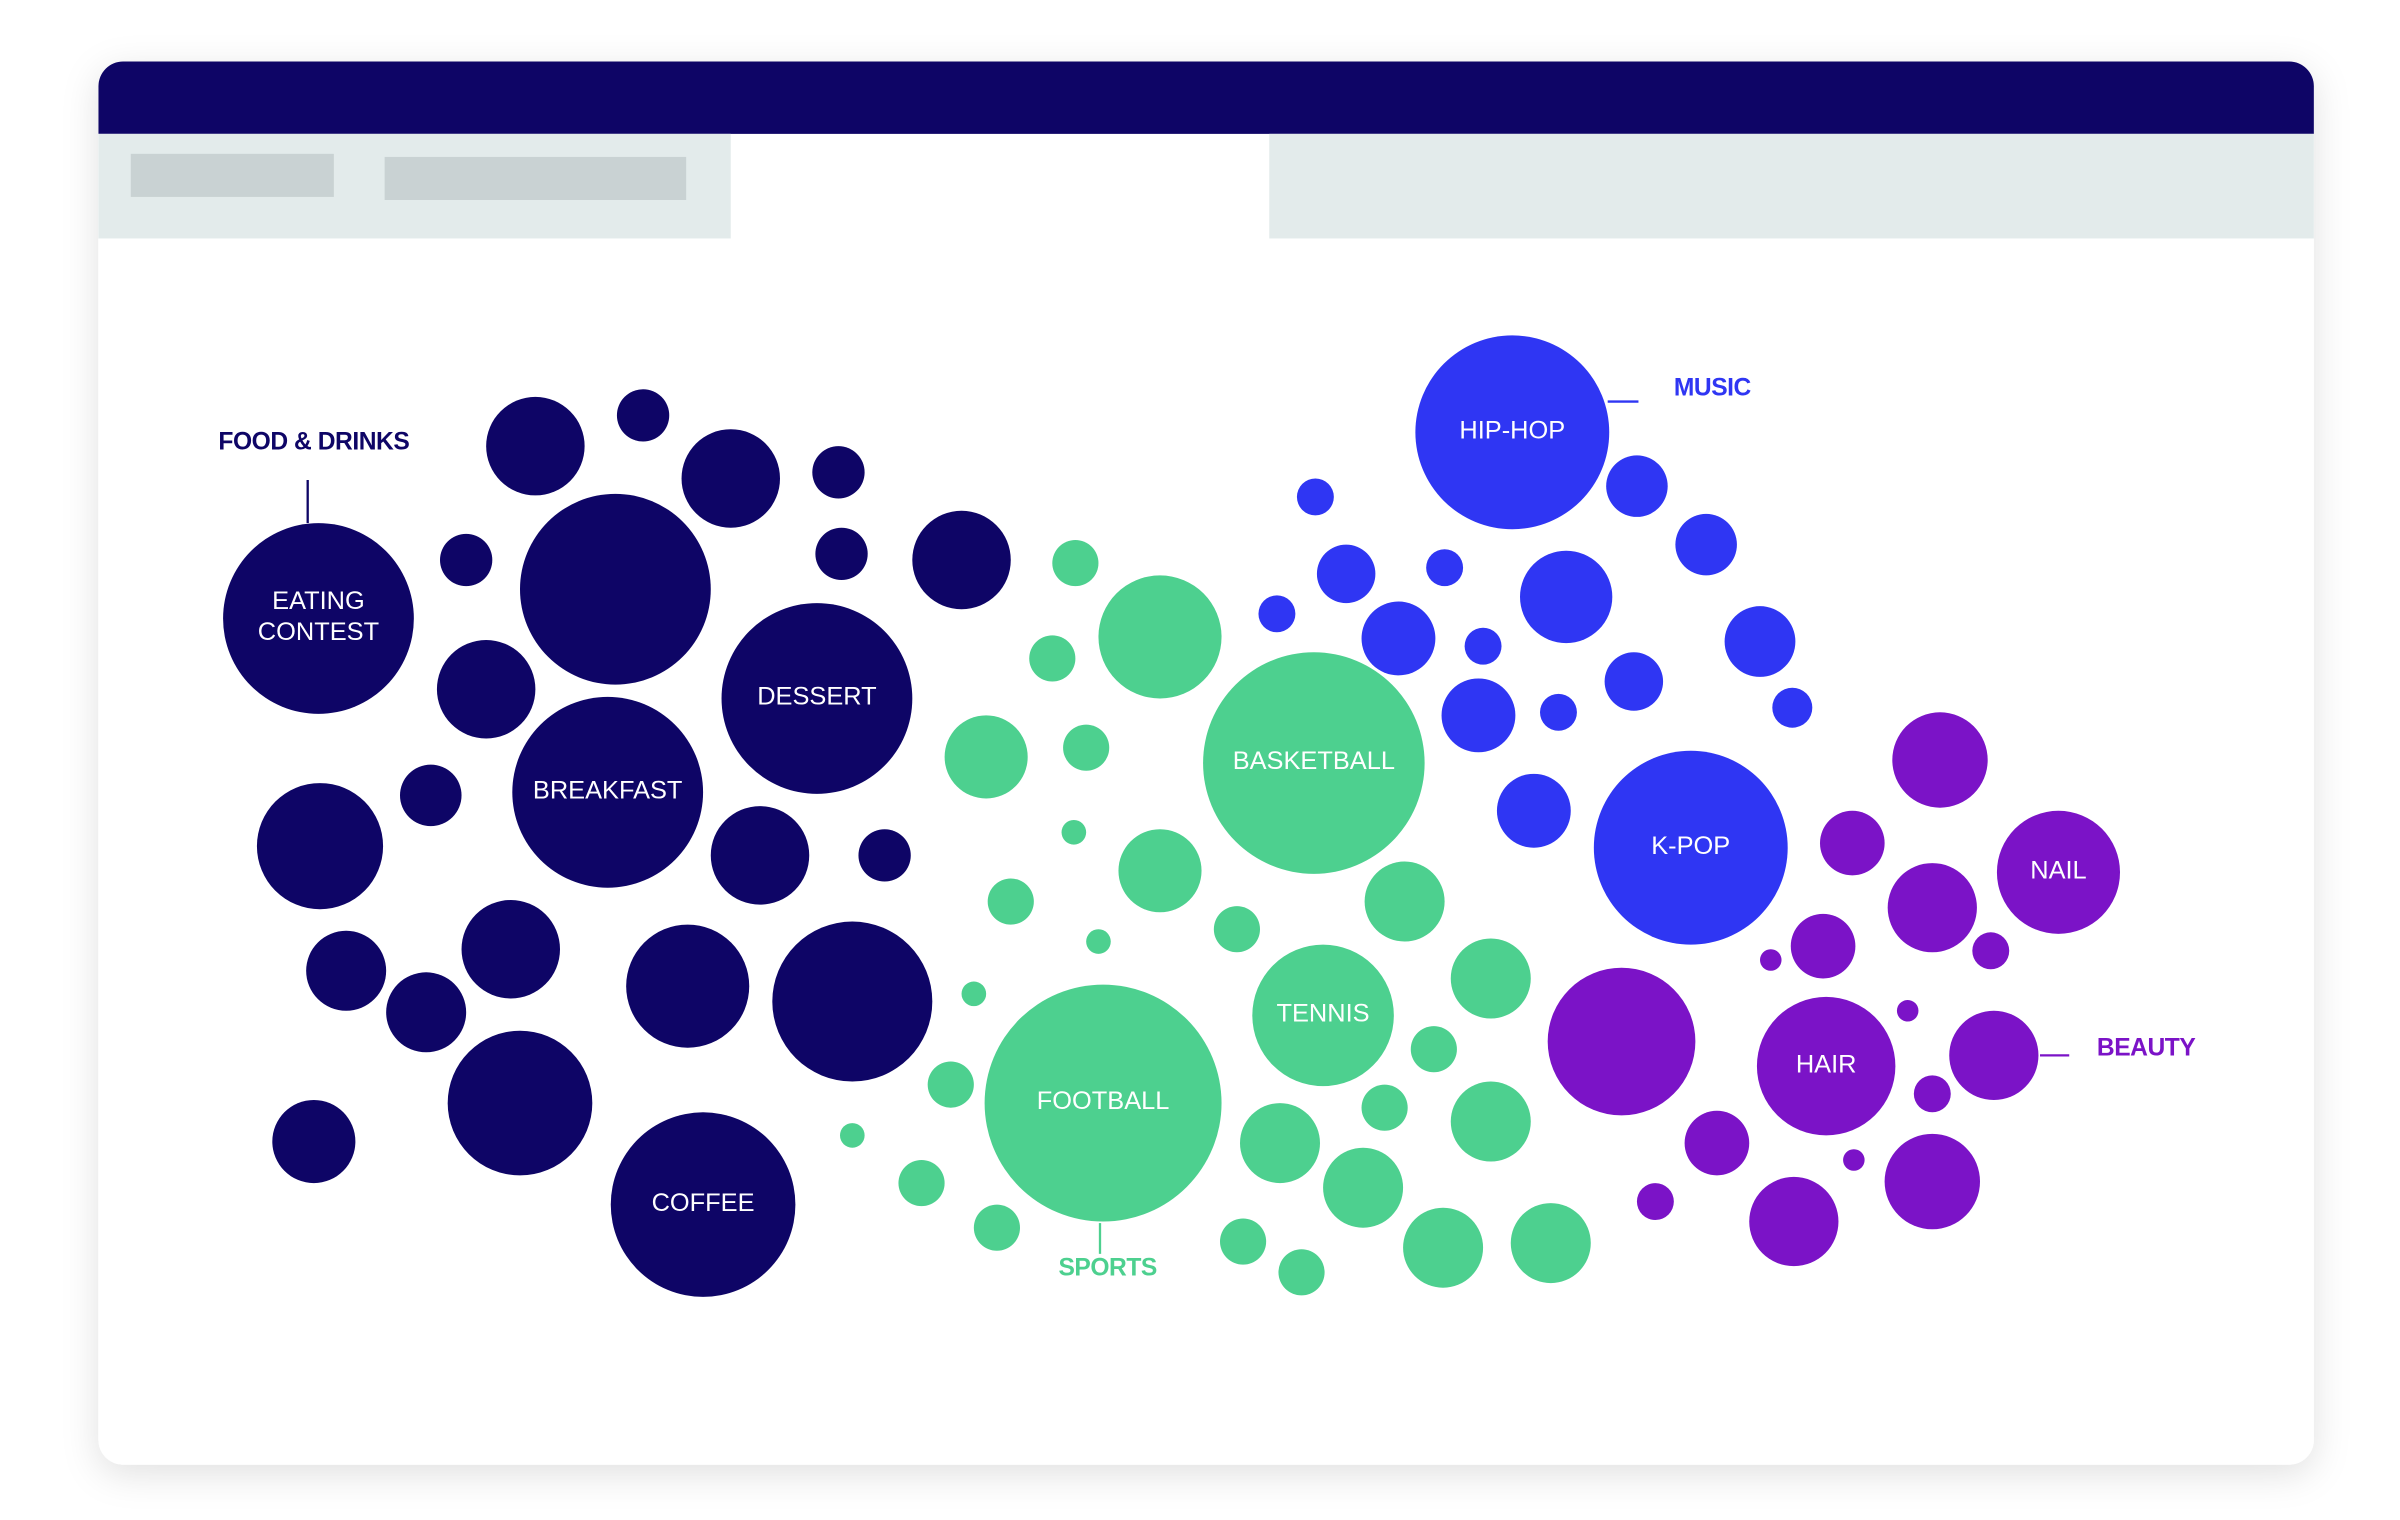  I want to click on bubble-label-box: HIP-HOP, so click(1512, 431).